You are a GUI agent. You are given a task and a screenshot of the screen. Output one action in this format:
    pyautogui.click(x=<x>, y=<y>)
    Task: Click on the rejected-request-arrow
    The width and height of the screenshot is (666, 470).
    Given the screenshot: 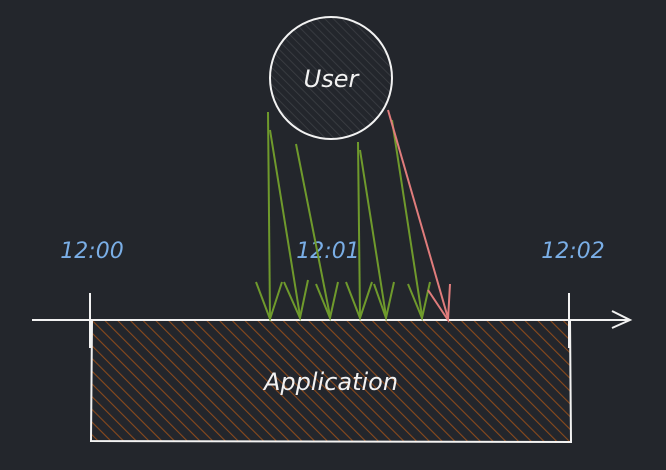 What is the action you would take?
    pyautogui.click(x=418, y=214)
    